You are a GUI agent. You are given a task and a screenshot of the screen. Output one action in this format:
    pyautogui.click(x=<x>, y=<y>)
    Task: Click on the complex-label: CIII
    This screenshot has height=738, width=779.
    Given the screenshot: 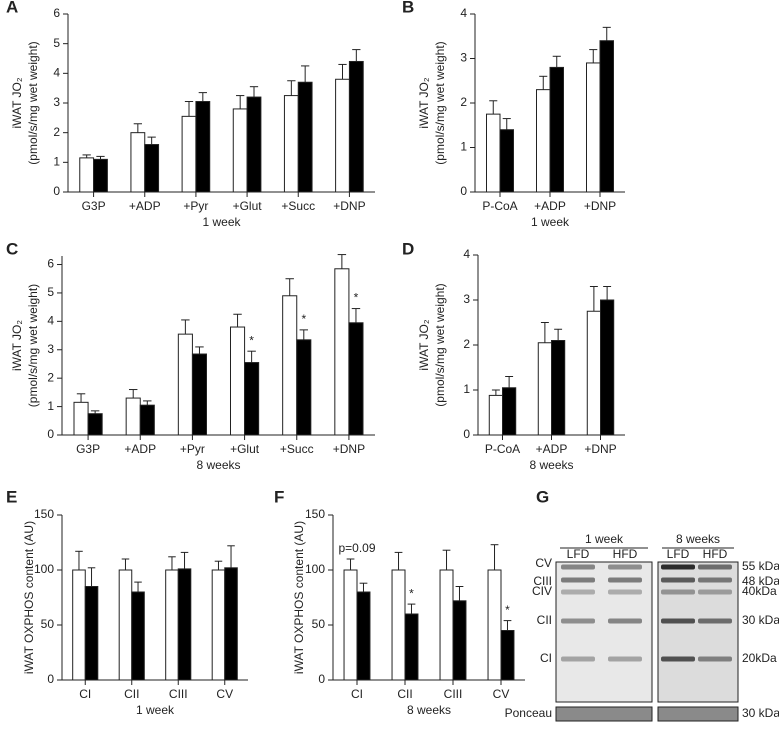 What is the action you would take?
    pyautogui.click(x=542, y=581)
    